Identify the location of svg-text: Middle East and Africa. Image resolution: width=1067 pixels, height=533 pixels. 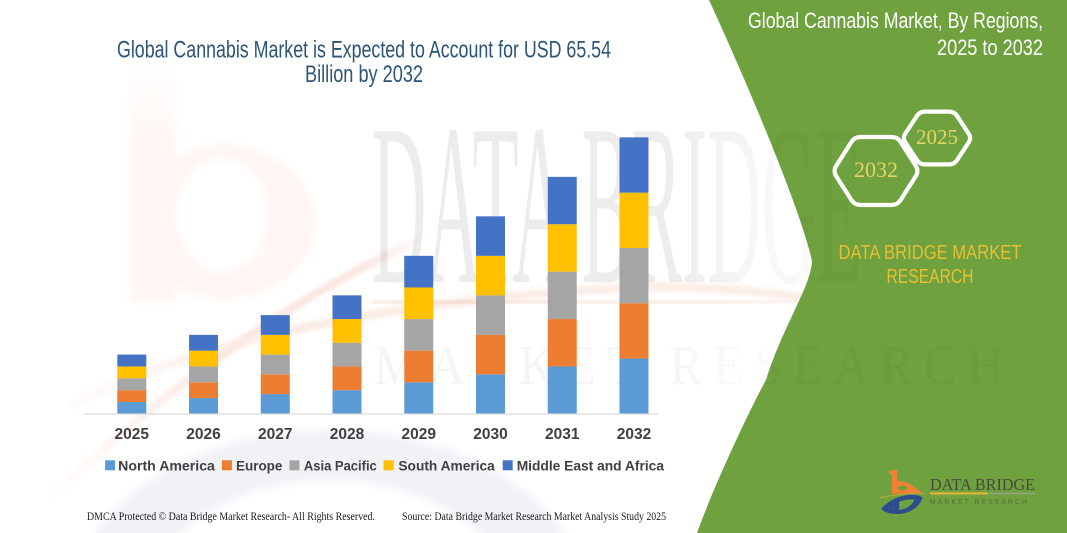
(591, 466).